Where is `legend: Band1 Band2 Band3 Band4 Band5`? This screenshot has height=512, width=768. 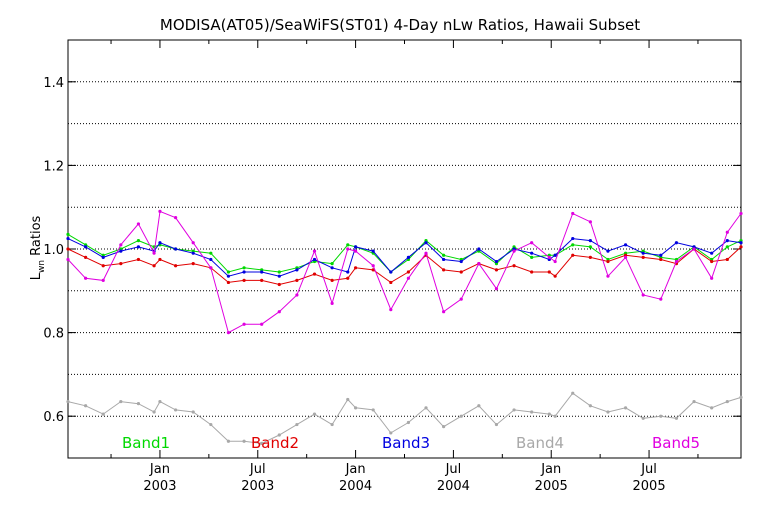
legend: Band1 Band2 Band3 Band4 Band5 is located at coordinates (411, 443).